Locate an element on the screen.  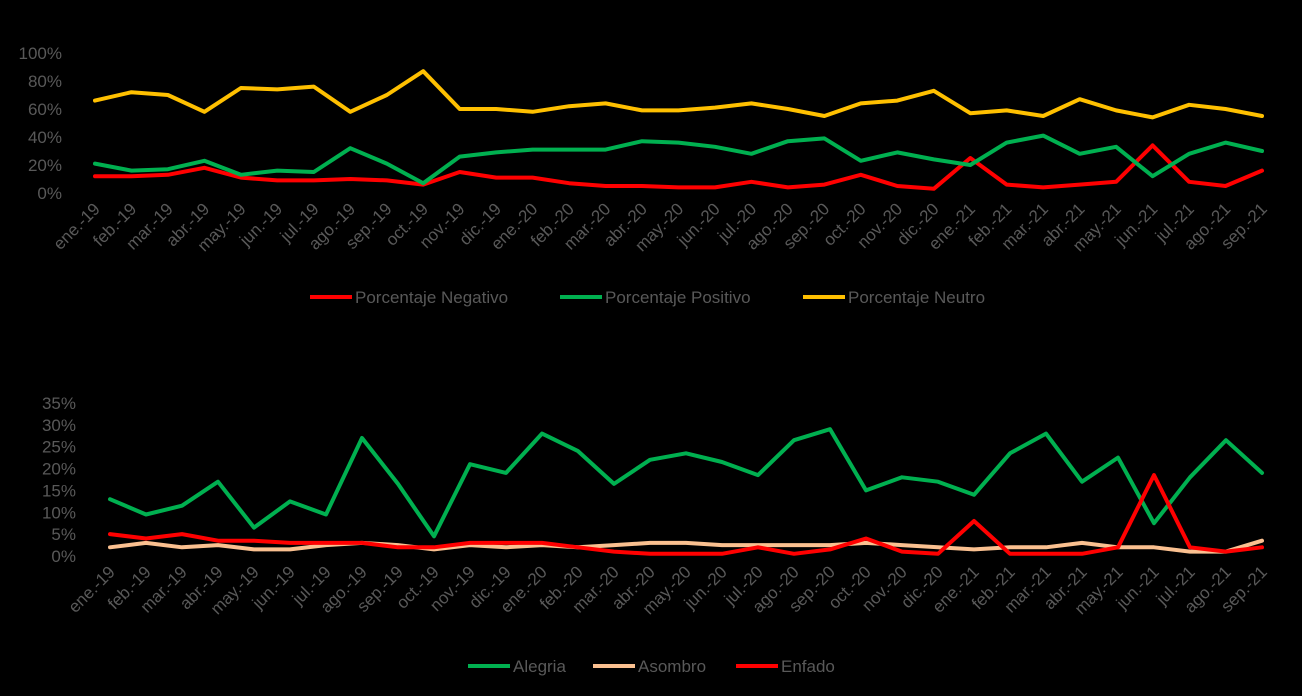
y-tick-label: 80% is located at coordinates (45, 81).